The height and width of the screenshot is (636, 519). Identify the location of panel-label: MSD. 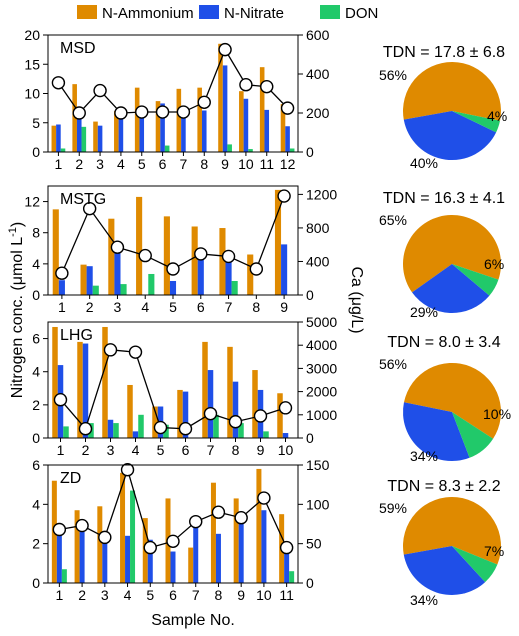
(78, 48).